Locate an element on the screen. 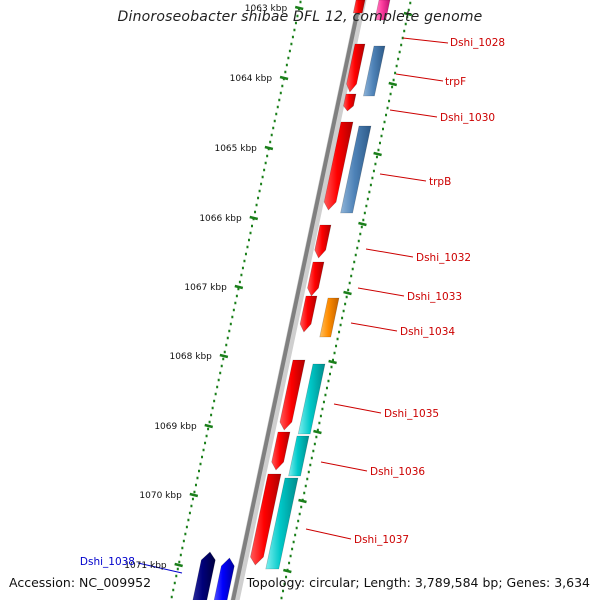 The width and height of the screenshot is (600, 604). gene-label: Dshi_1034 is located at coordinates (427, 332).